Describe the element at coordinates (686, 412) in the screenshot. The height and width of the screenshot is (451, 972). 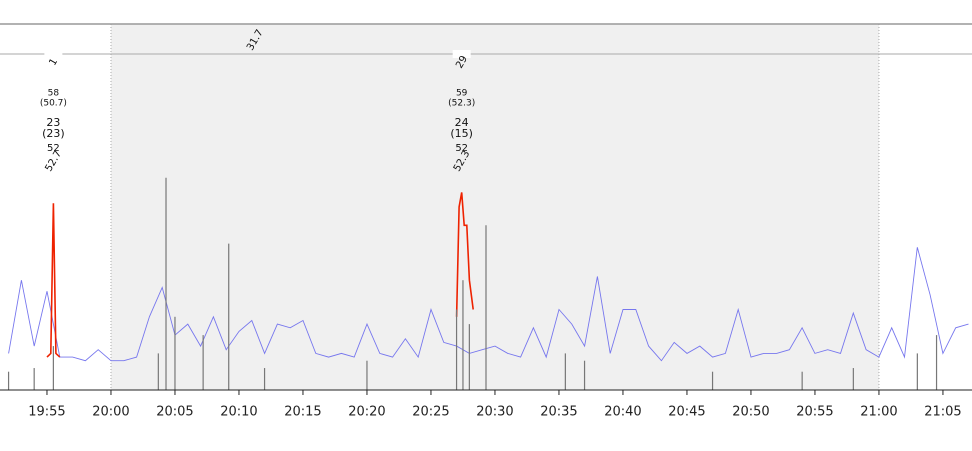
I see `x-tick-label: 20:45` at that location.